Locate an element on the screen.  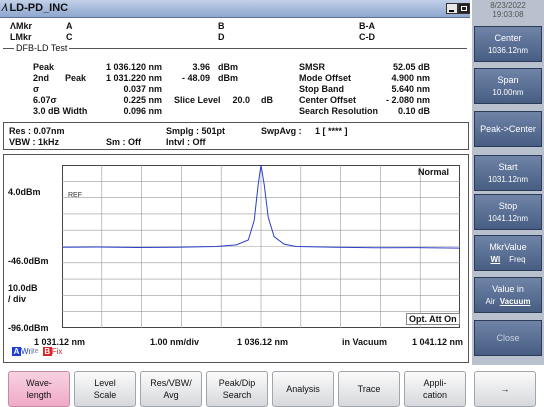
x-label-medium: in Vacuum is located at coordinates (365, 342).